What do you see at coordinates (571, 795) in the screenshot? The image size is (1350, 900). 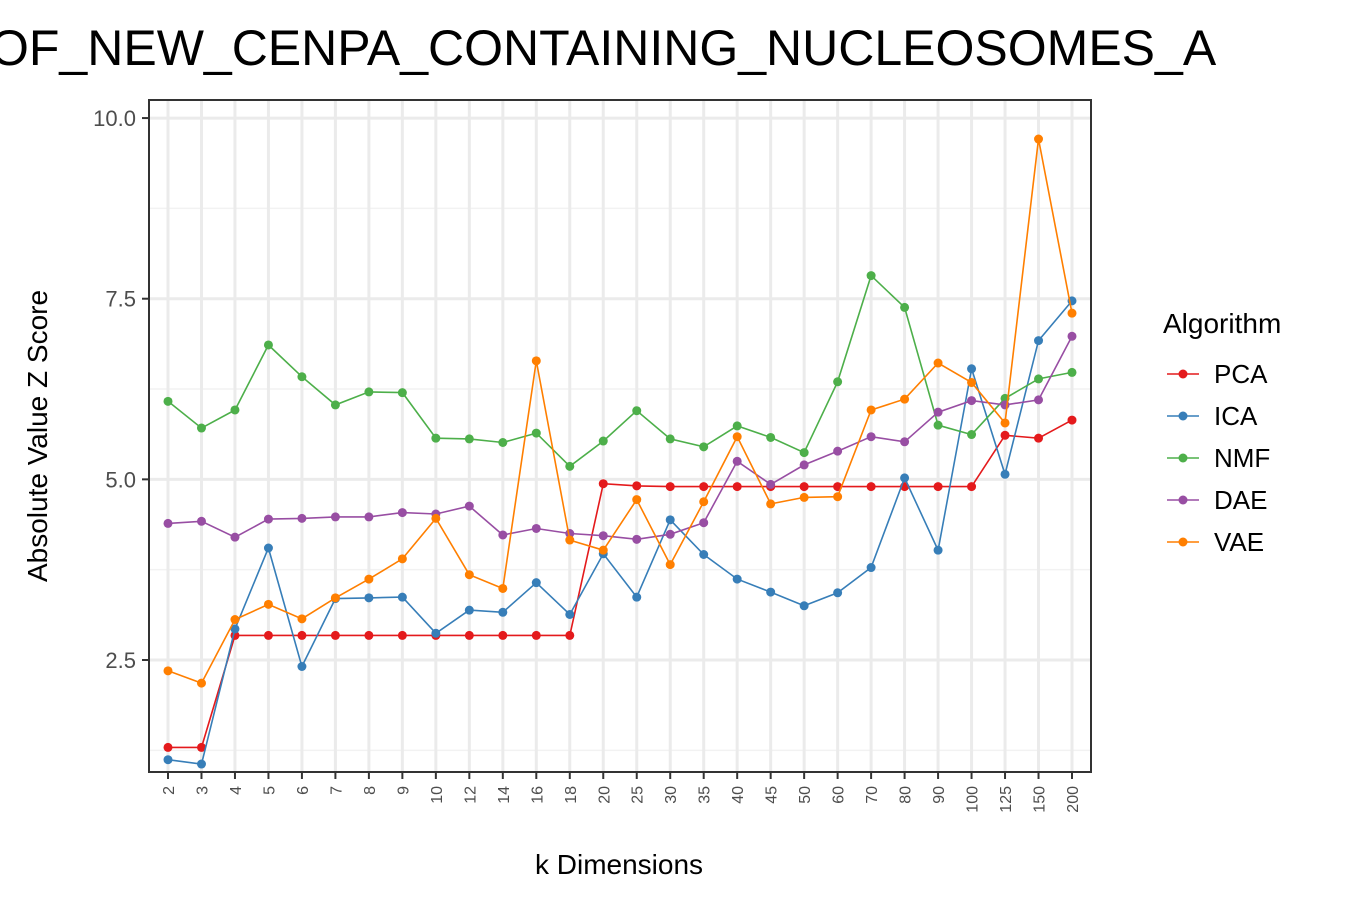 I see `x-tick-label: 18` at bounding box center [571, 795].